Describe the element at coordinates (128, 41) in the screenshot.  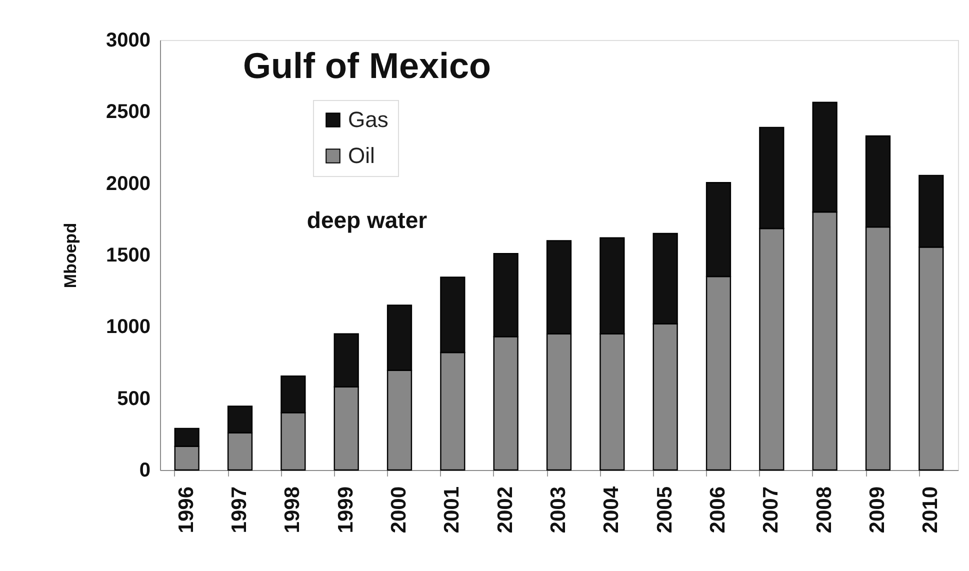
I see `y-tick-label: 3000` at that location.